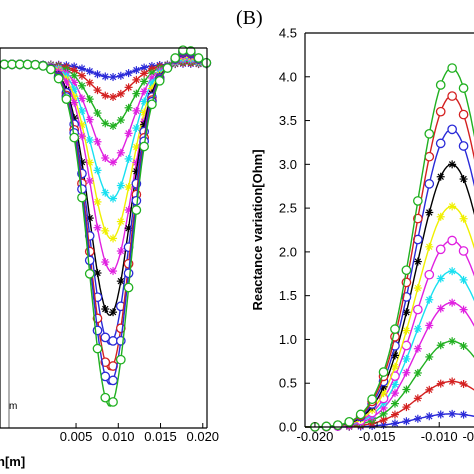 The image size is (474, 474). What do you see at coordinates (160, 436) in the screenshot?
I see `panel-a-xtick-label-2: 0.015` at bounding box center [160, 436].